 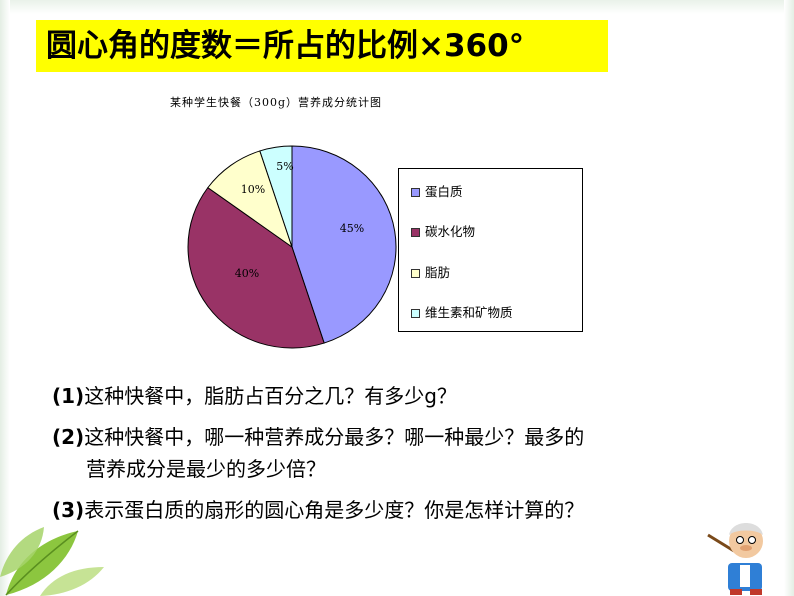 I want to click on question-1-number: (1), so click(x=68, y=396).